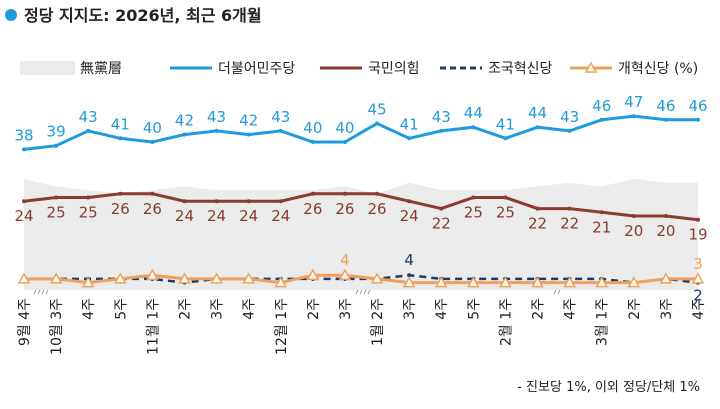 Image resolution: width=720 pixels, height=409 pixels. Describe the element at coordinates (698, 264) in the screenshot. I see `data-label: 3` at that location.